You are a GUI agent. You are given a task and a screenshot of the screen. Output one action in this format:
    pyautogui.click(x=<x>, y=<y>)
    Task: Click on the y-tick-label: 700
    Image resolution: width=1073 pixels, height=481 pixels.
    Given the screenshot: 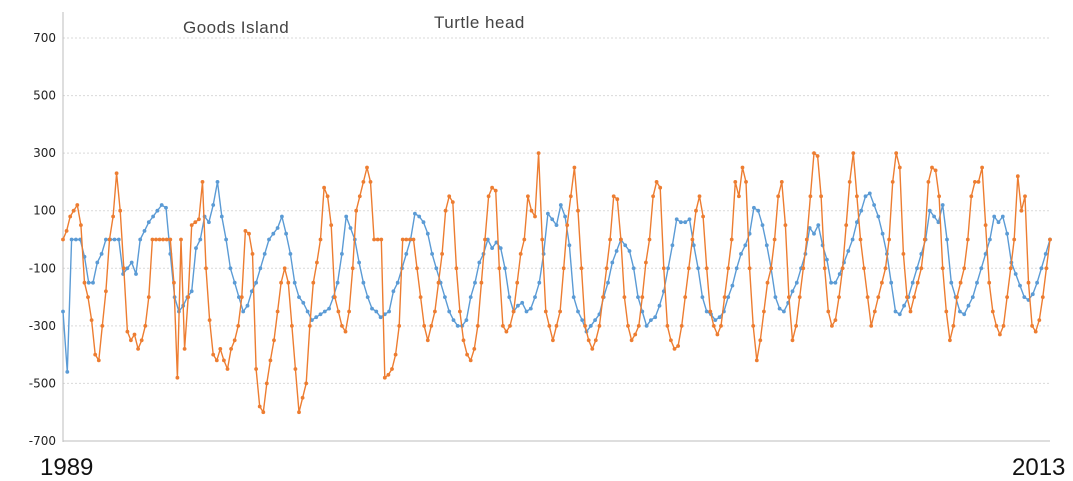 What is the action you would take?
    pyautogui.click(x=44, y=38)
    